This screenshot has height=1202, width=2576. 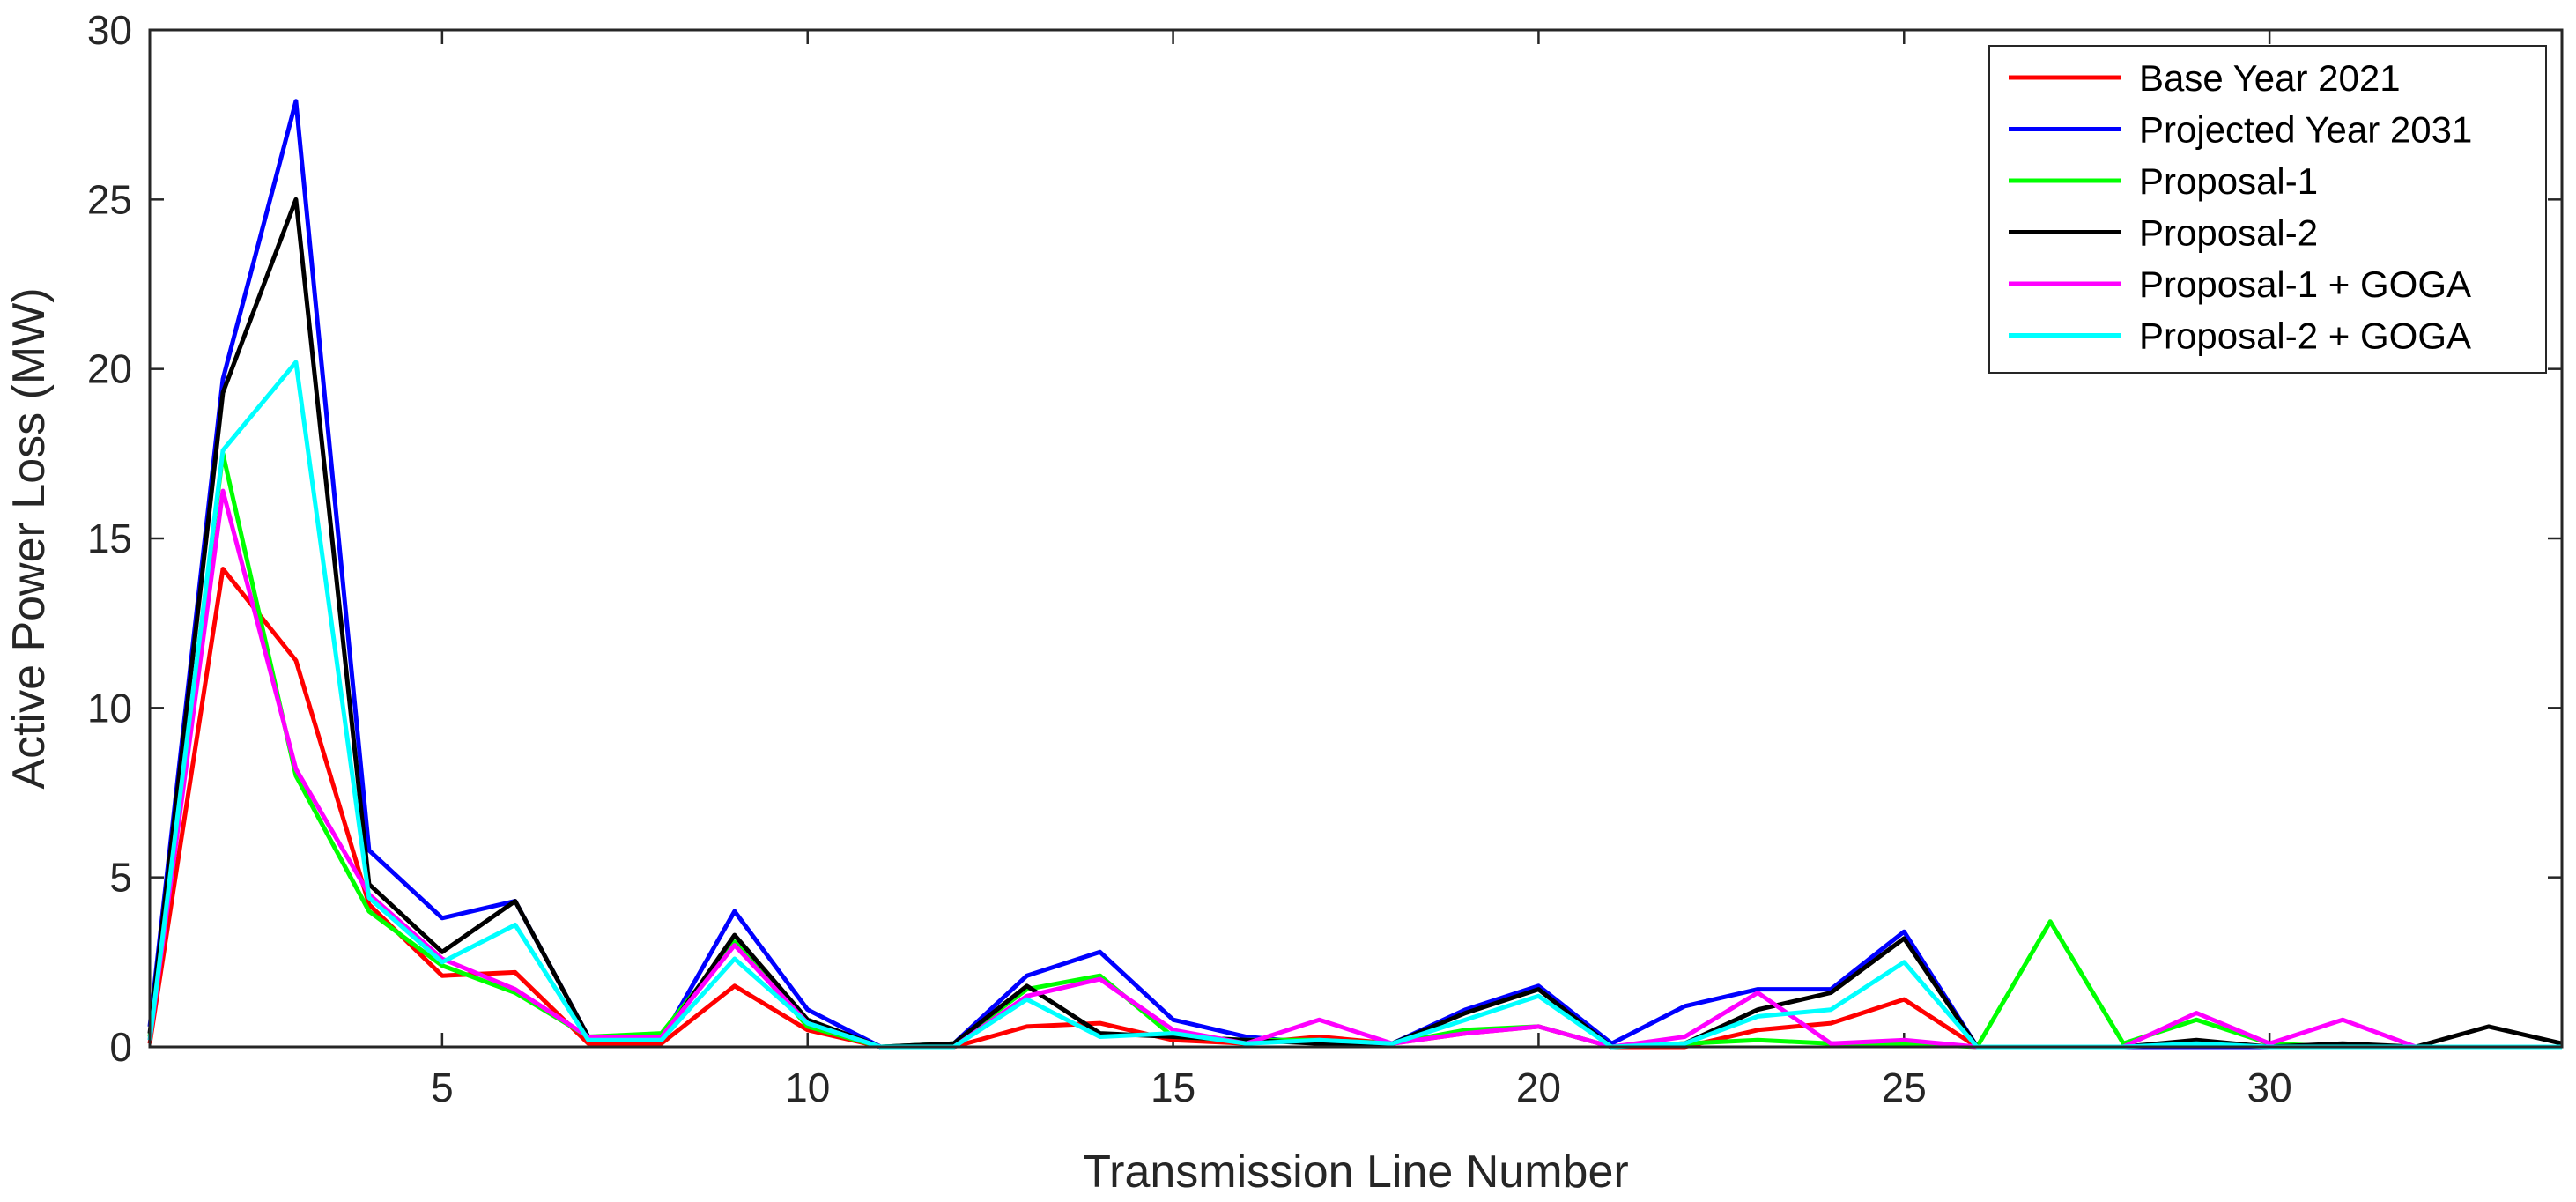 I want to click on x-tick-label: 15, so click(x=1173, y=1087).